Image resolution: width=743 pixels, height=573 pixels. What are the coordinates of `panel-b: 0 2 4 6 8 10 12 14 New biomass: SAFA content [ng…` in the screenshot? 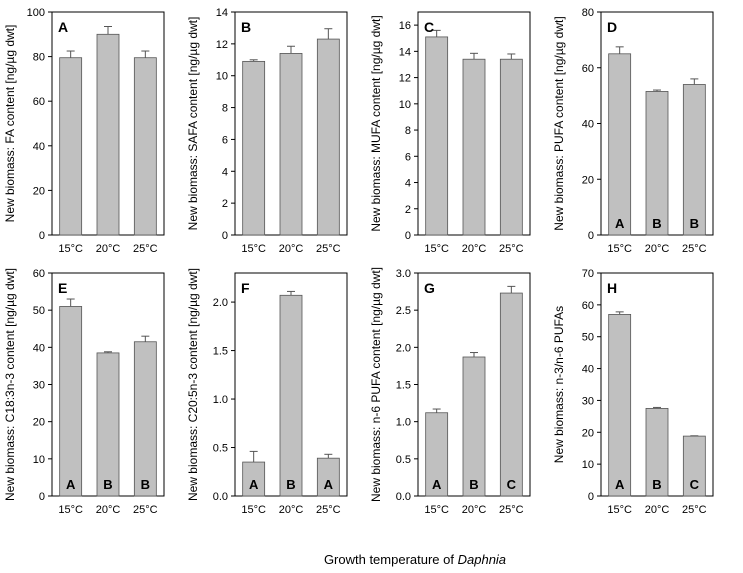 It's located at (267, 131).